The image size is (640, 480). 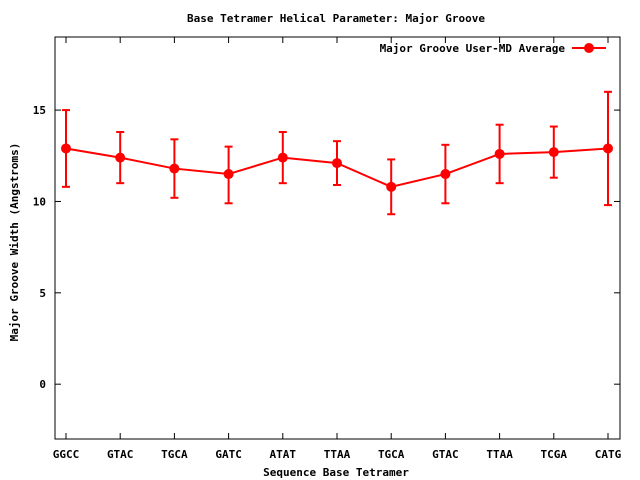 I want to click on x-tick-label: ATAT, so click(x=283, y=454).